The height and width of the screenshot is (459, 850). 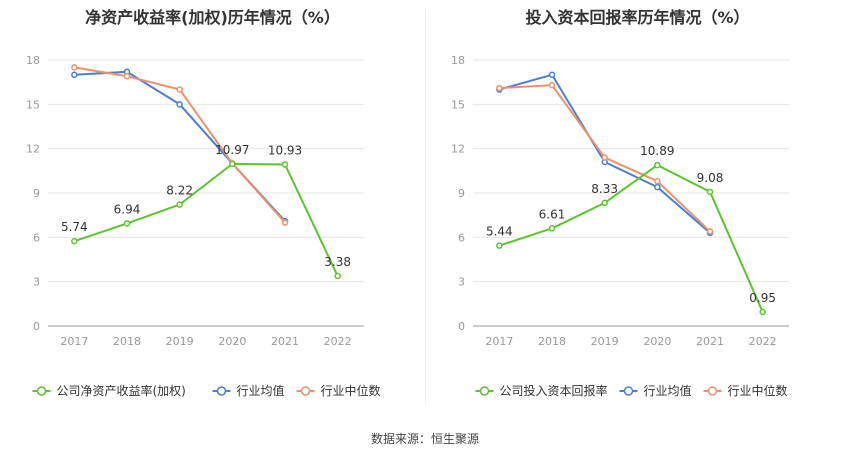 What do you see at coordinates (285, 150) in the screenshot?
I see `data-label: 10.93` at bounding box center [285, 150].